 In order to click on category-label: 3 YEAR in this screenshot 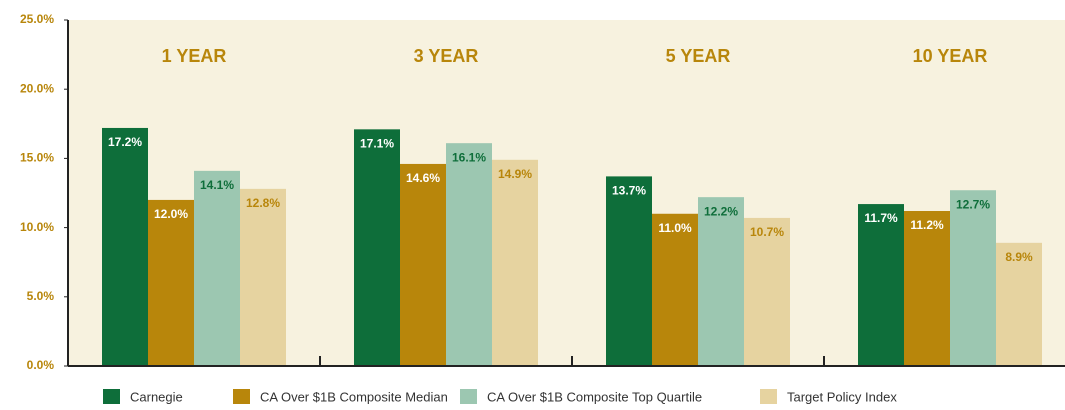, I will do `click(446, 56)`.